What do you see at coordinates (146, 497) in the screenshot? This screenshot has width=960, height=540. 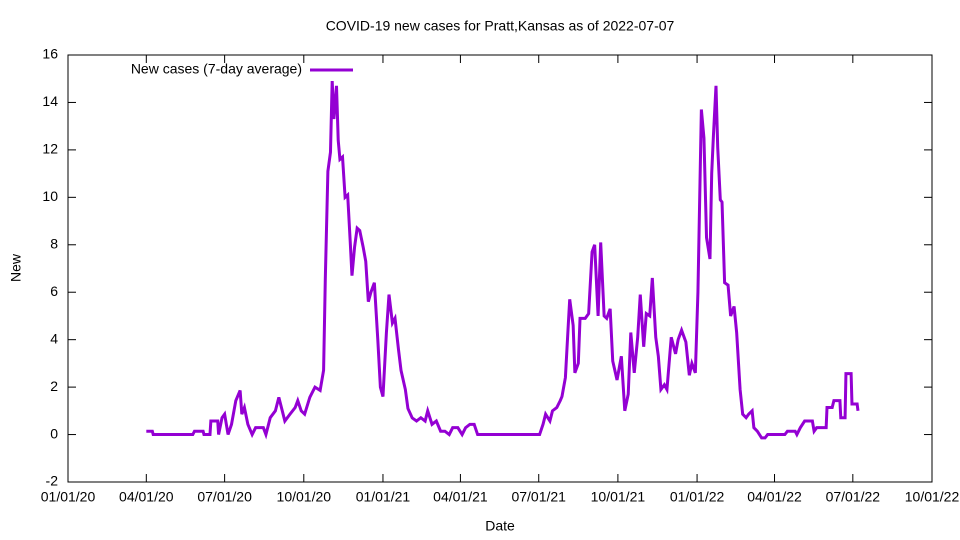 I see `x-tick-label: 04/01/20` at bounding box center [146, 497].